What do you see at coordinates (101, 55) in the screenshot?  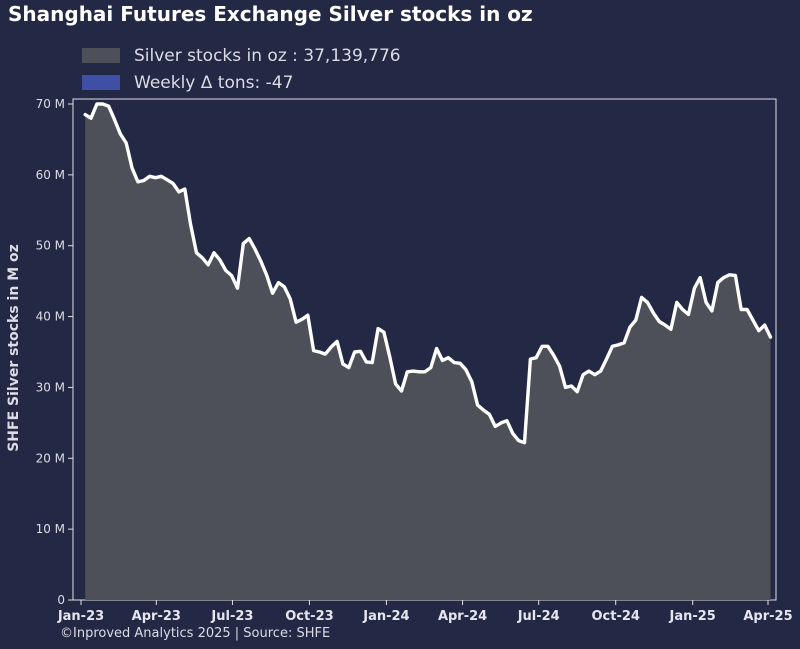 I see `legend-swatch-stocks` at bounding box center [101, 55].